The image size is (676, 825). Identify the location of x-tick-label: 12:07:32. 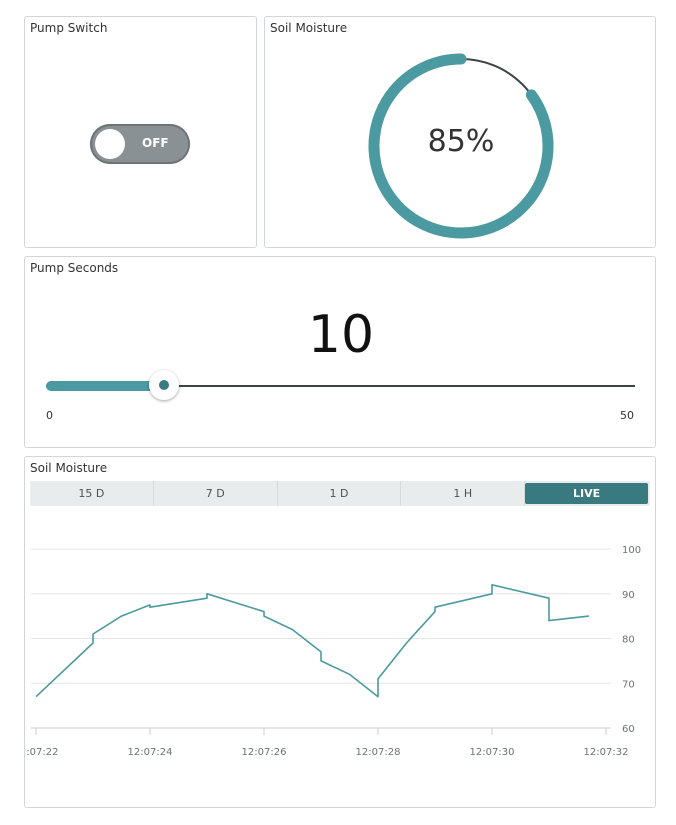
(606, 752).